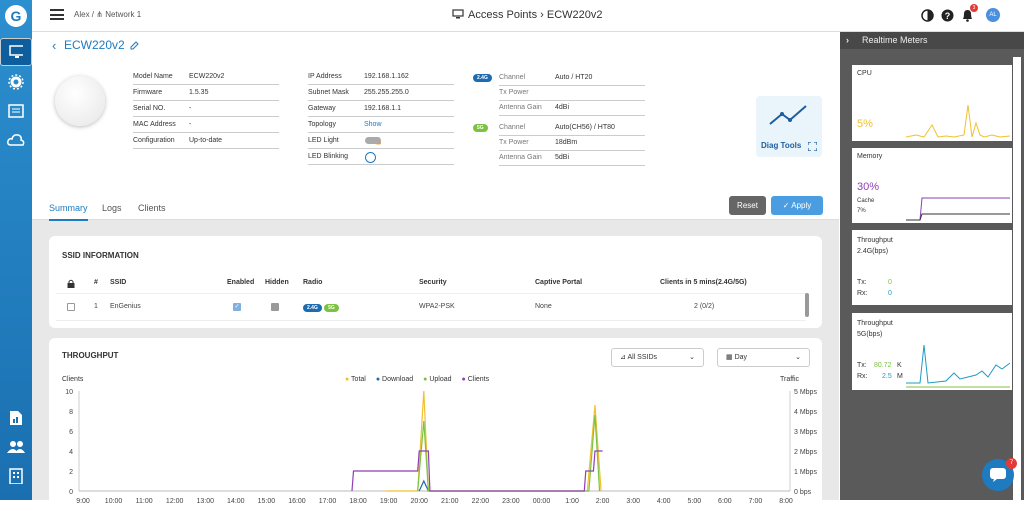 The height and width of the screenshot is (508, 1024). Describe the element at coordinates (864, 73) in the screenshot. I see `cpu-label: CPU` at that location.